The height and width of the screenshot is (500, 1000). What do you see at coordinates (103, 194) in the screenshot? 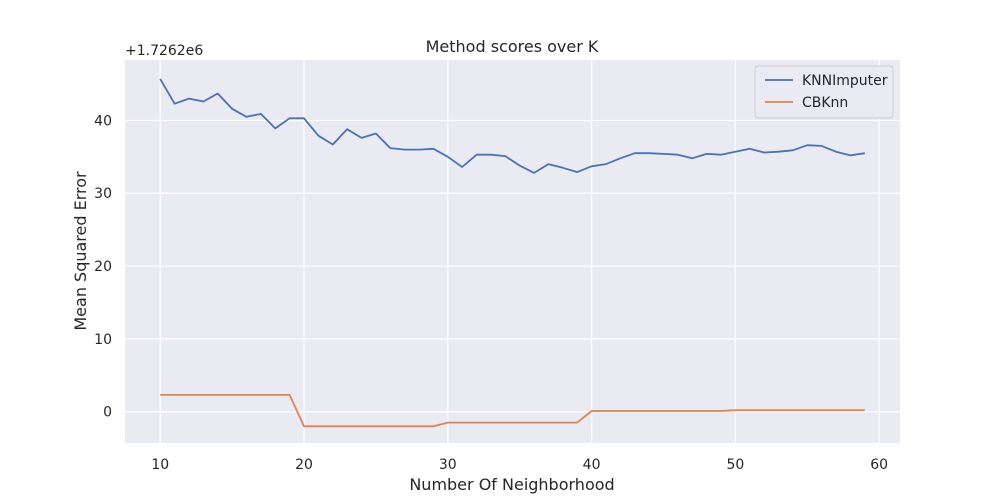
I see `y-tick-label: 30` at bounding box center [103, 194].